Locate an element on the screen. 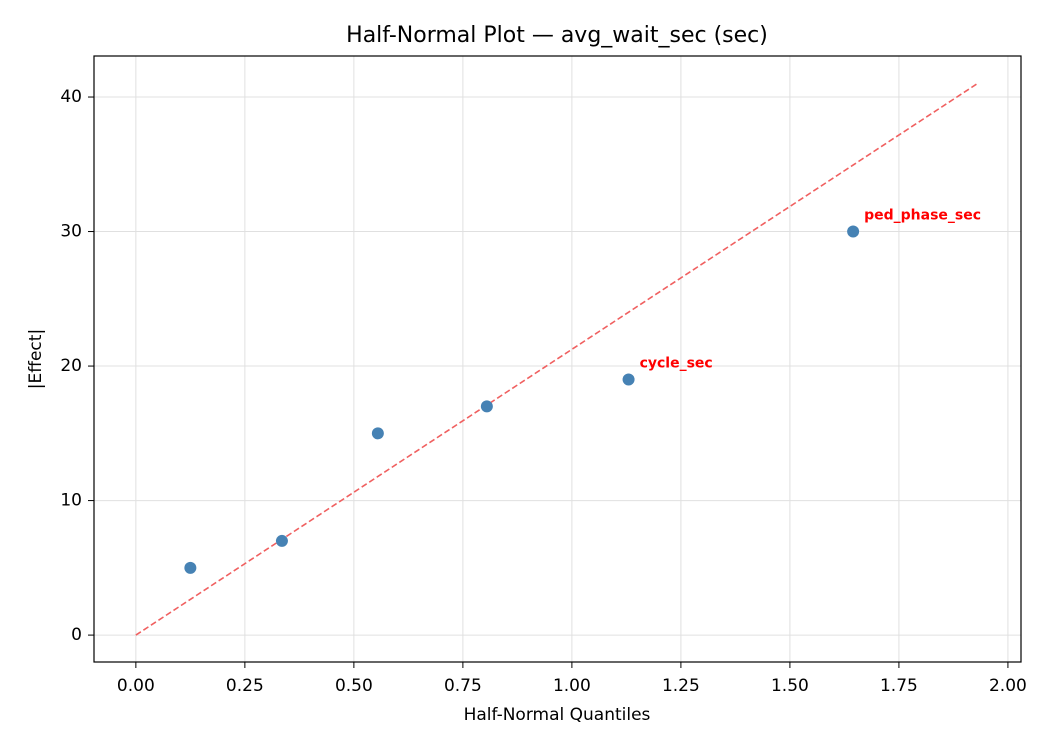  x-tick-label: 1.00 is located at coordinates (572, 686).